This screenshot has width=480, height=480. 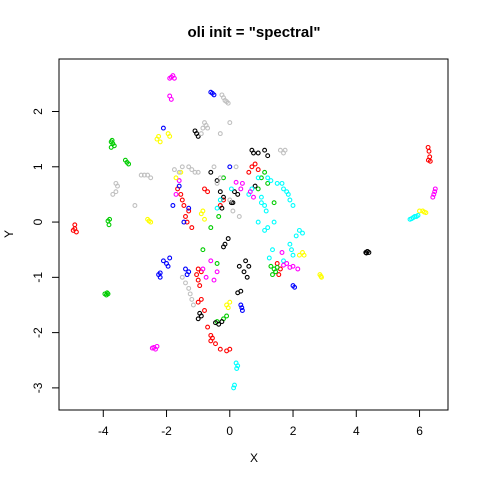 What do you see at coordinates (293, 431) in the screenshot?
I see `x-tick-label: 2` at bounding box center [293, 431].